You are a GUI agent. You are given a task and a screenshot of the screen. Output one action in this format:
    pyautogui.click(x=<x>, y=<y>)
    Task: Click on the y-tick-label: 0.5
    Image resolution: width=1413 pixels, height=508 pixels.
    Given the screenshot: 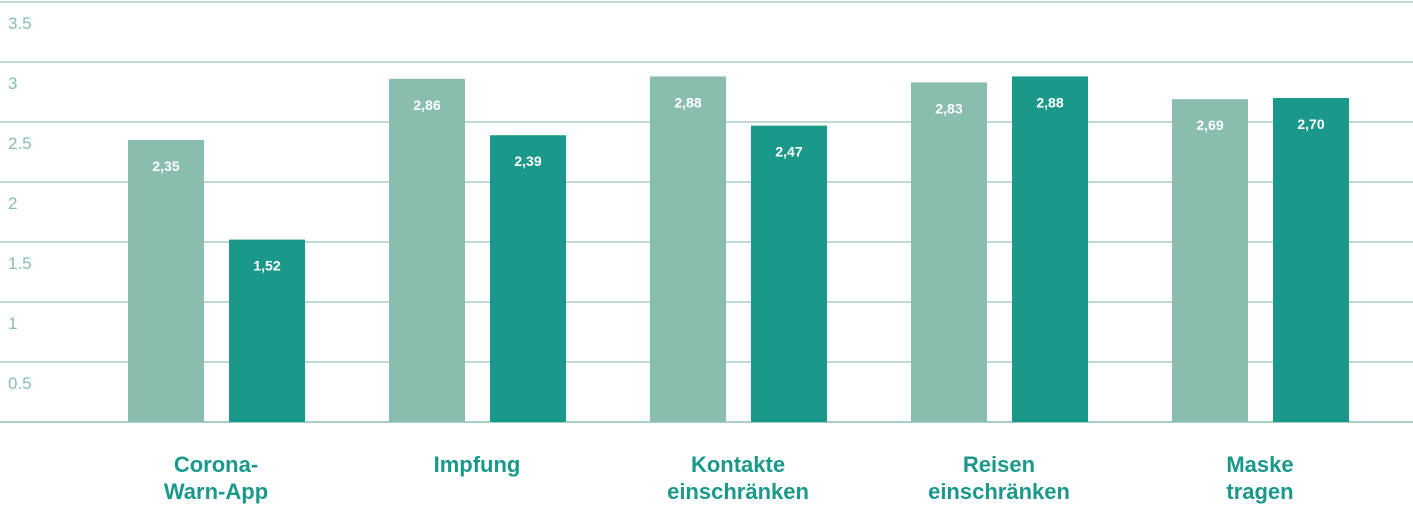 What is the action you would take?
    pyautogui.click(x=20, y=383)
    